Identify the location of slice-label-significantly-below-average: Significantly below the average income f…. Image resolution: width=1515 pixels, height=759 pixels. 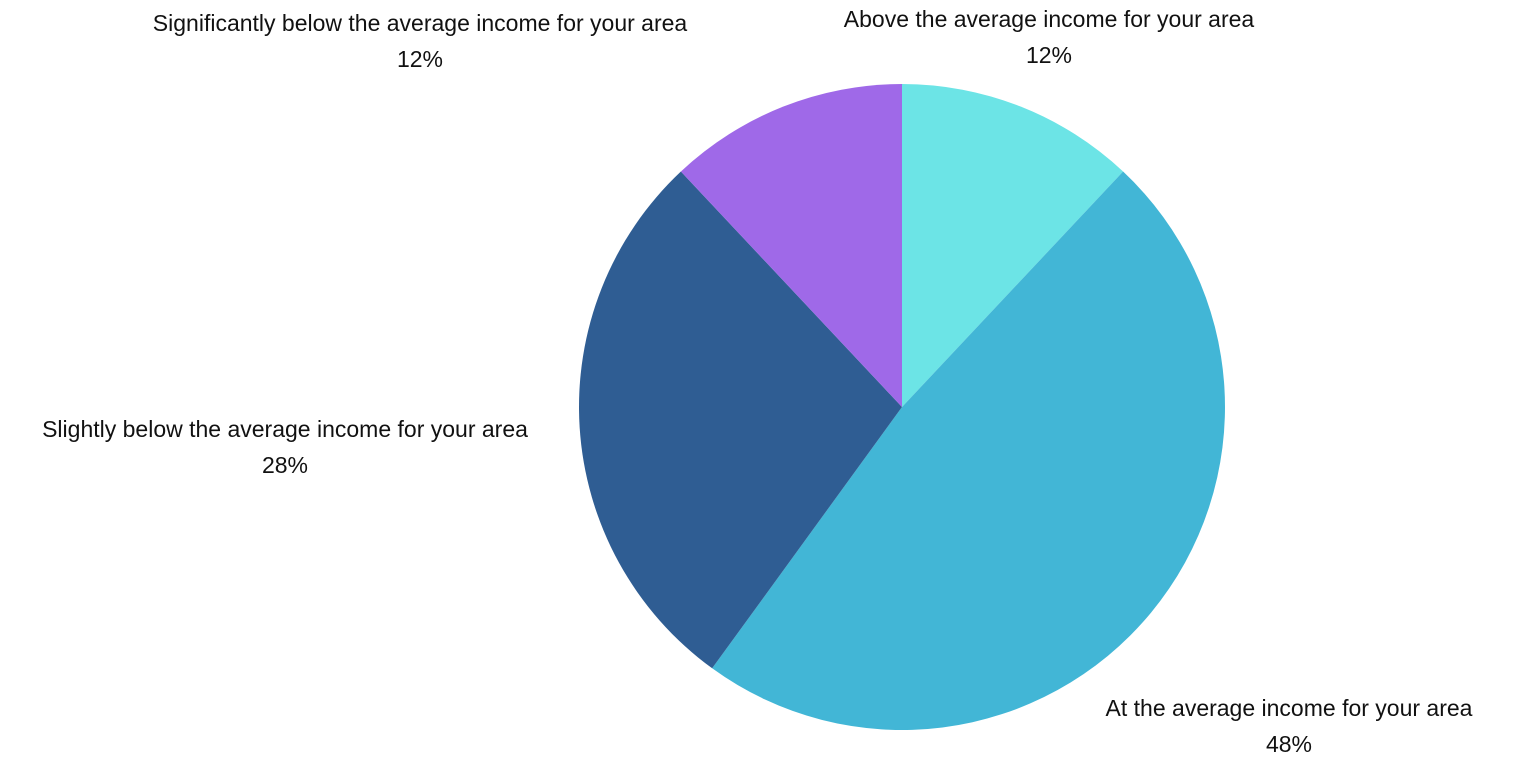
(420, 41).